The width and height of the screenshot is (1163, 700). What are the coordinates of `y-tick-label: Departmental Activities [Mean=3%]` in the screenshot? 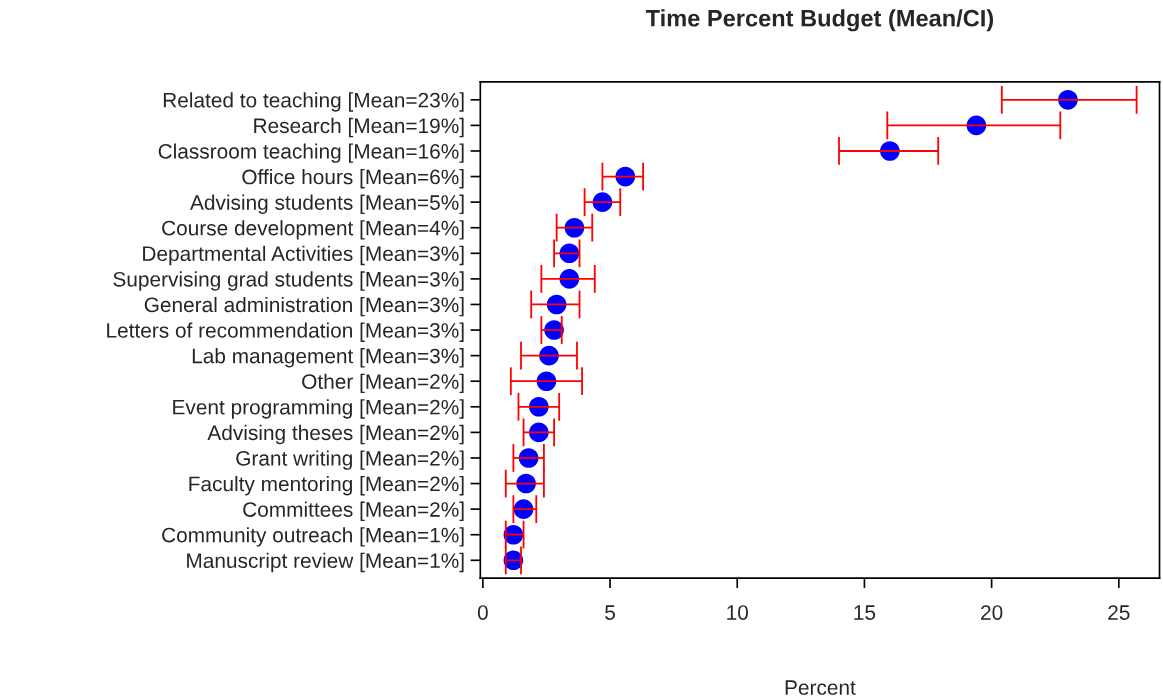 It's located at (303, 255).